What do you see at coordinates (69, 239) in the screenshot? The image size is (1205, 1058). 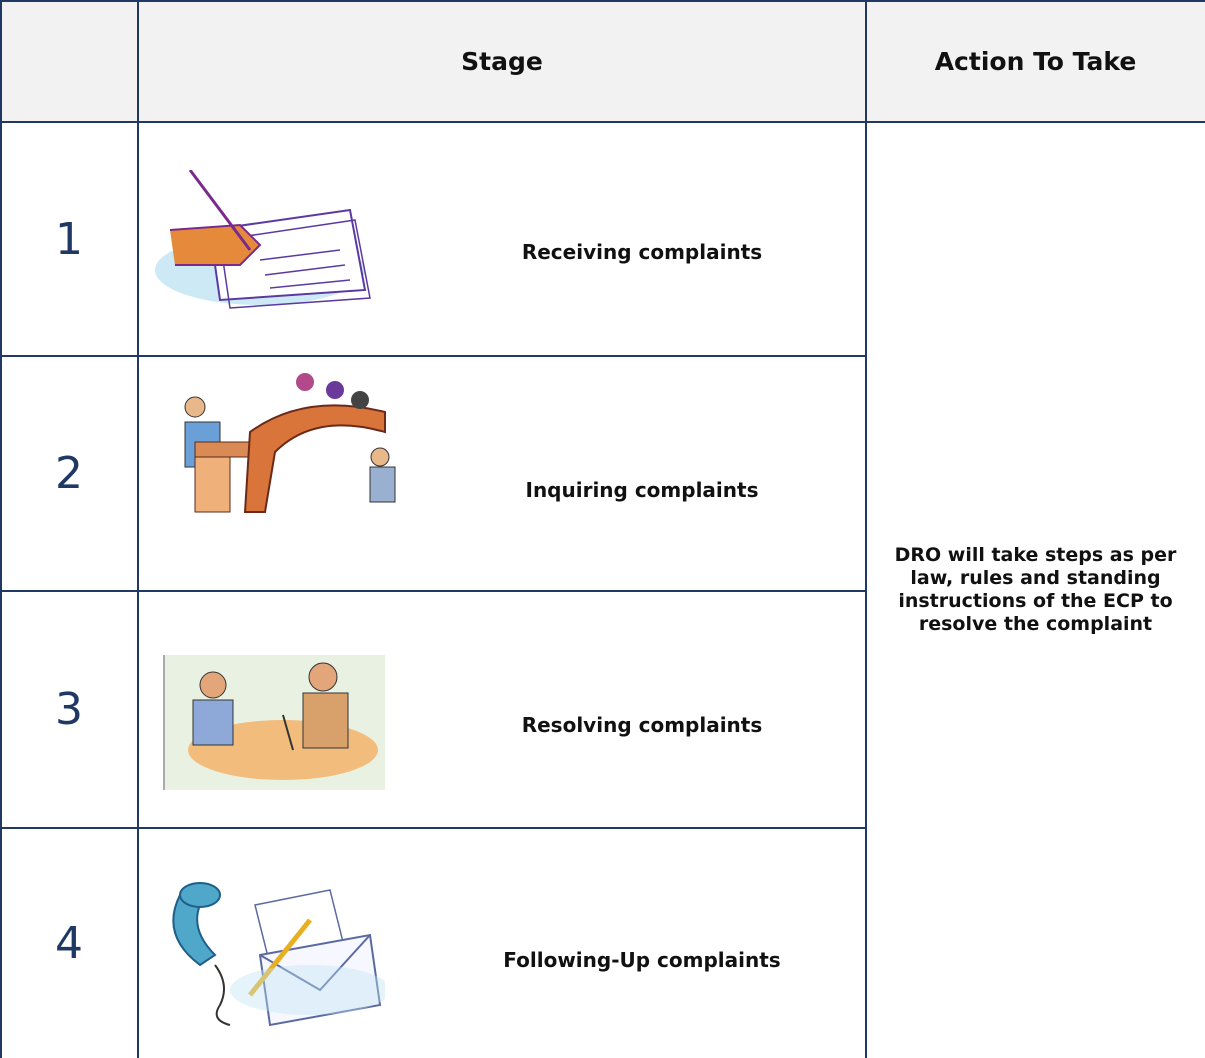 I see `row-number: 1` at bounding box center [69, 239].